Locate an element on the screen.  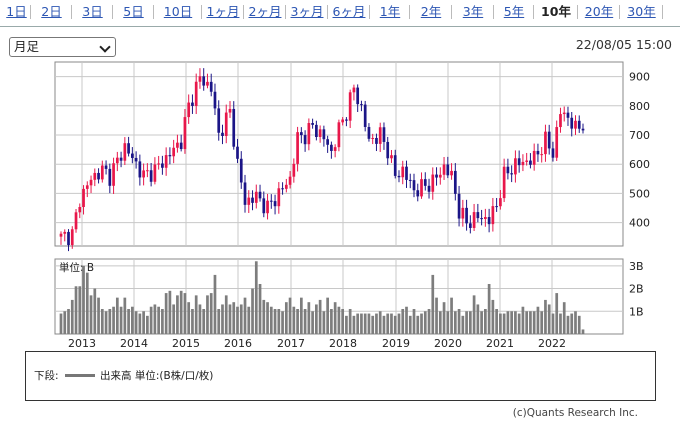
volume-tick-label: 1B is located at coordinates (636, 311).